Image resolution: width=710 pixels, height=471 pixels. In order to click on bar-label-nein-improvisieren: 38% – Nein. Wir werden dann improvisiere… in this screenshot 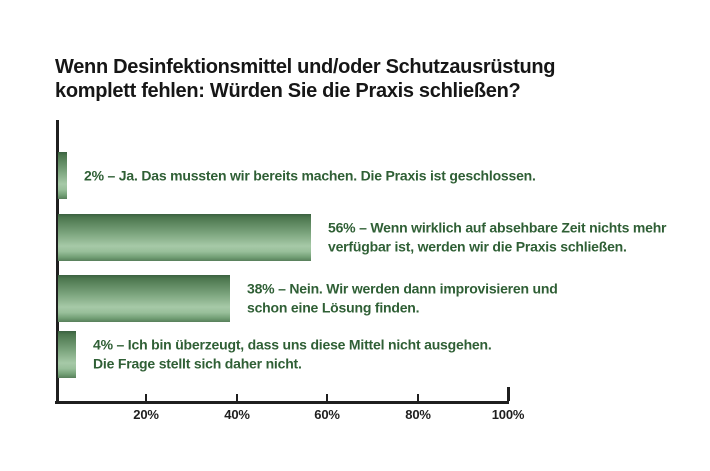, I will do `click(402, 298)`.